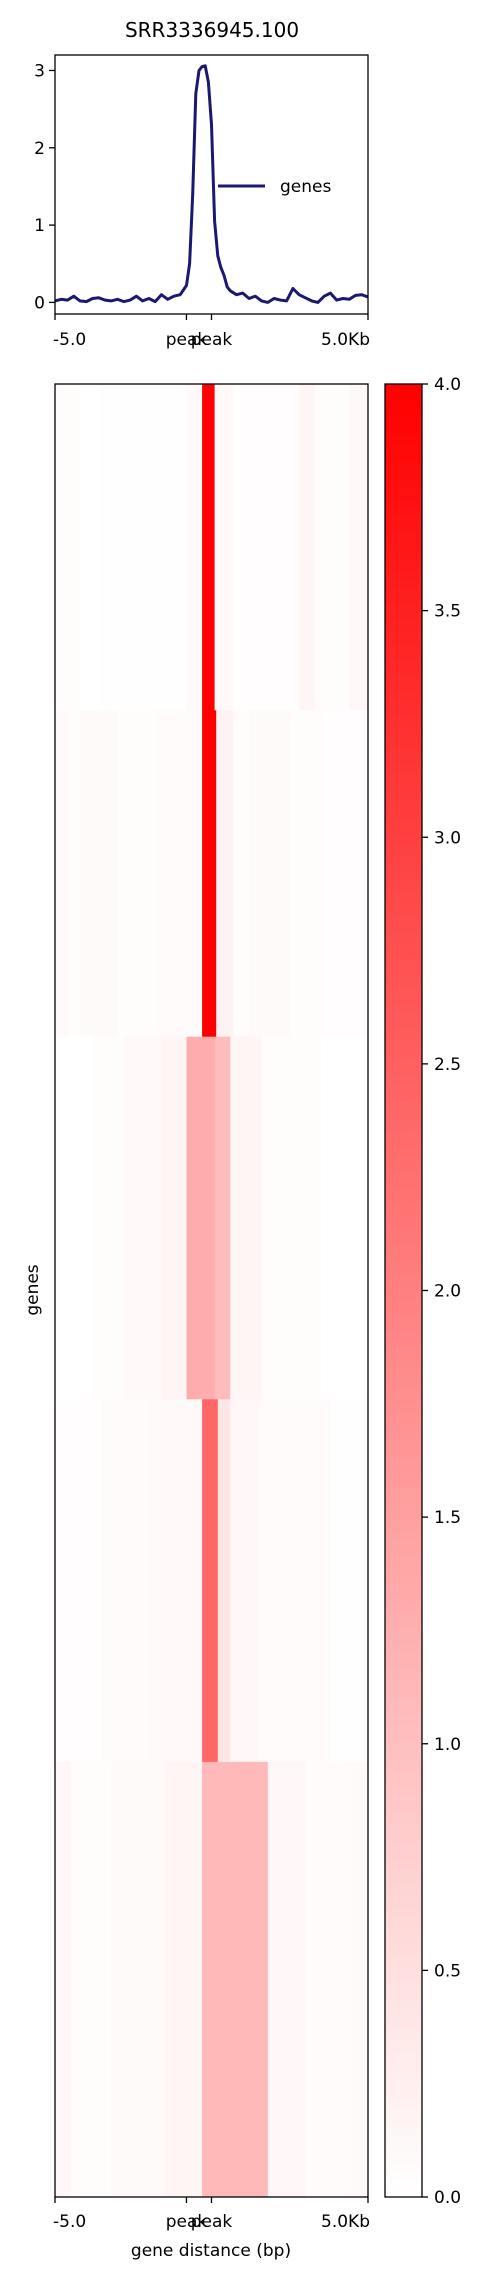 The height and width of the screenshot is (2294, 491). Describe the element at coordinates (212, 30) in the screenshot. I see `chart-title: SRR3336945.100` at that location.